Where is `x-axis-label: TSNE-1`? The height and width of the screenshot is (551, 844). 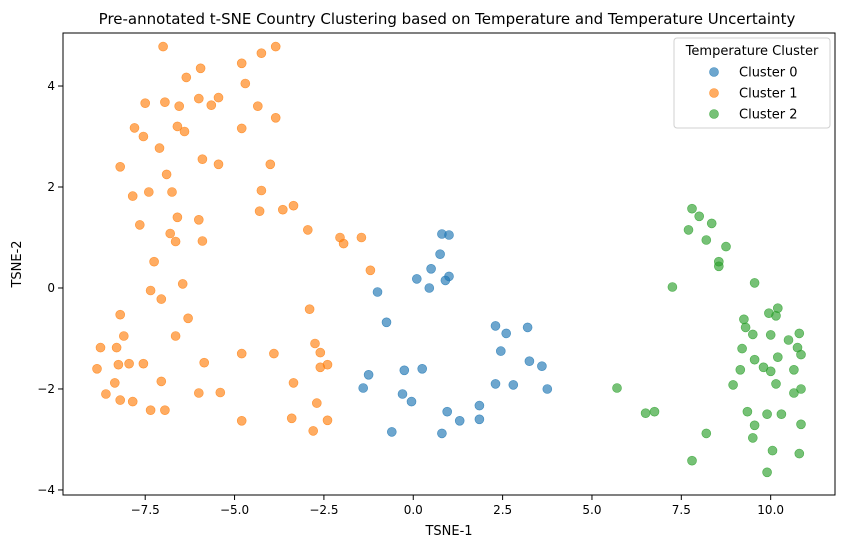
x-axis-label: TSNE-1 is located at coordinates (448, 531).